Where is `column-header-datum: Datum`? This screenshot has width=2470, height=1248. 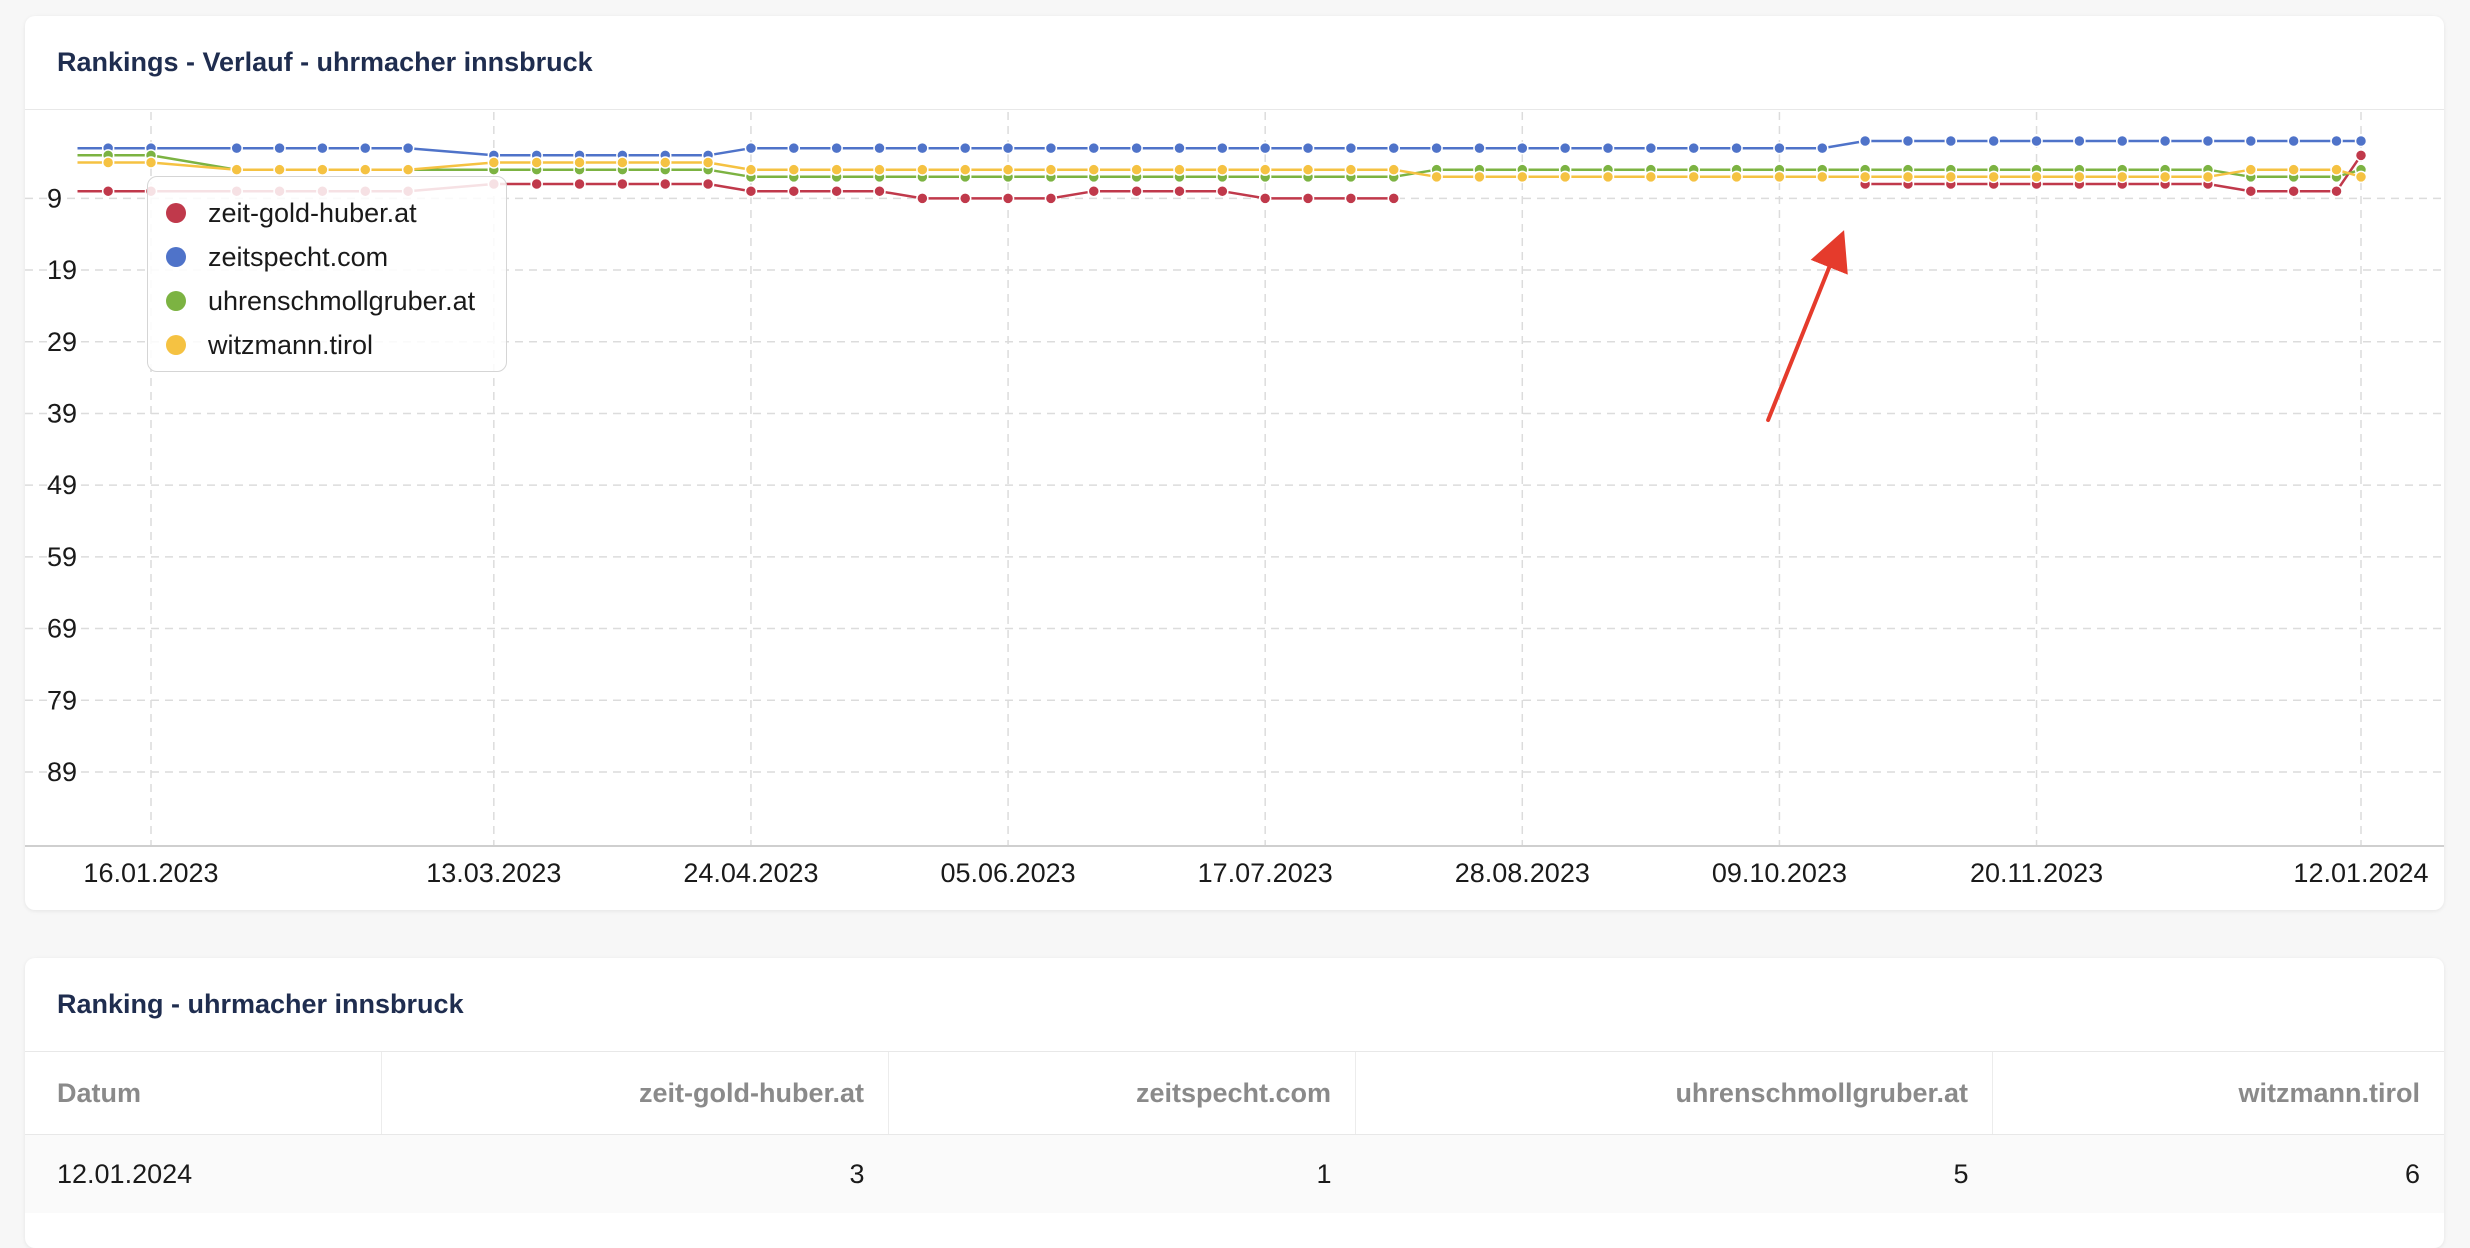
column-header-datum: Datum is located at coordinates (203, 1093).